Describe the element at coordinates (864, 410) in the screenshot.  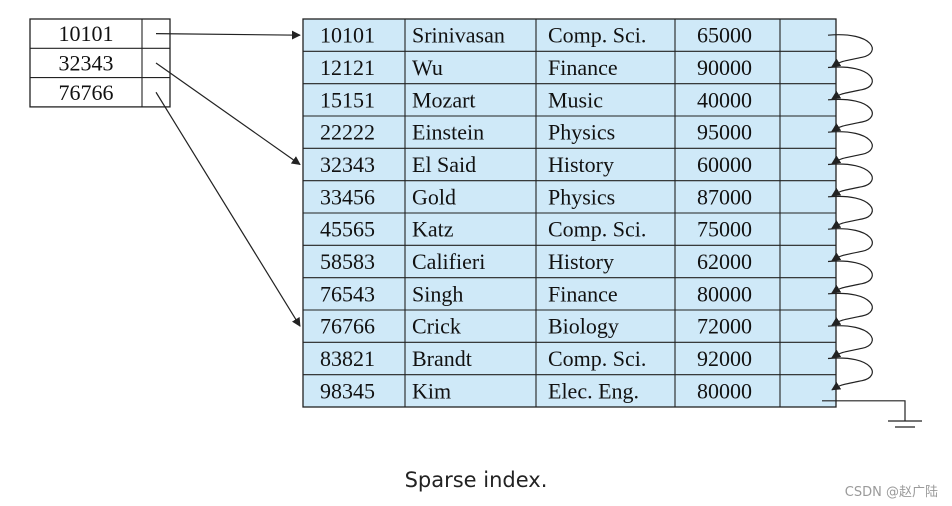
I see `null-pointer-line` at that location.